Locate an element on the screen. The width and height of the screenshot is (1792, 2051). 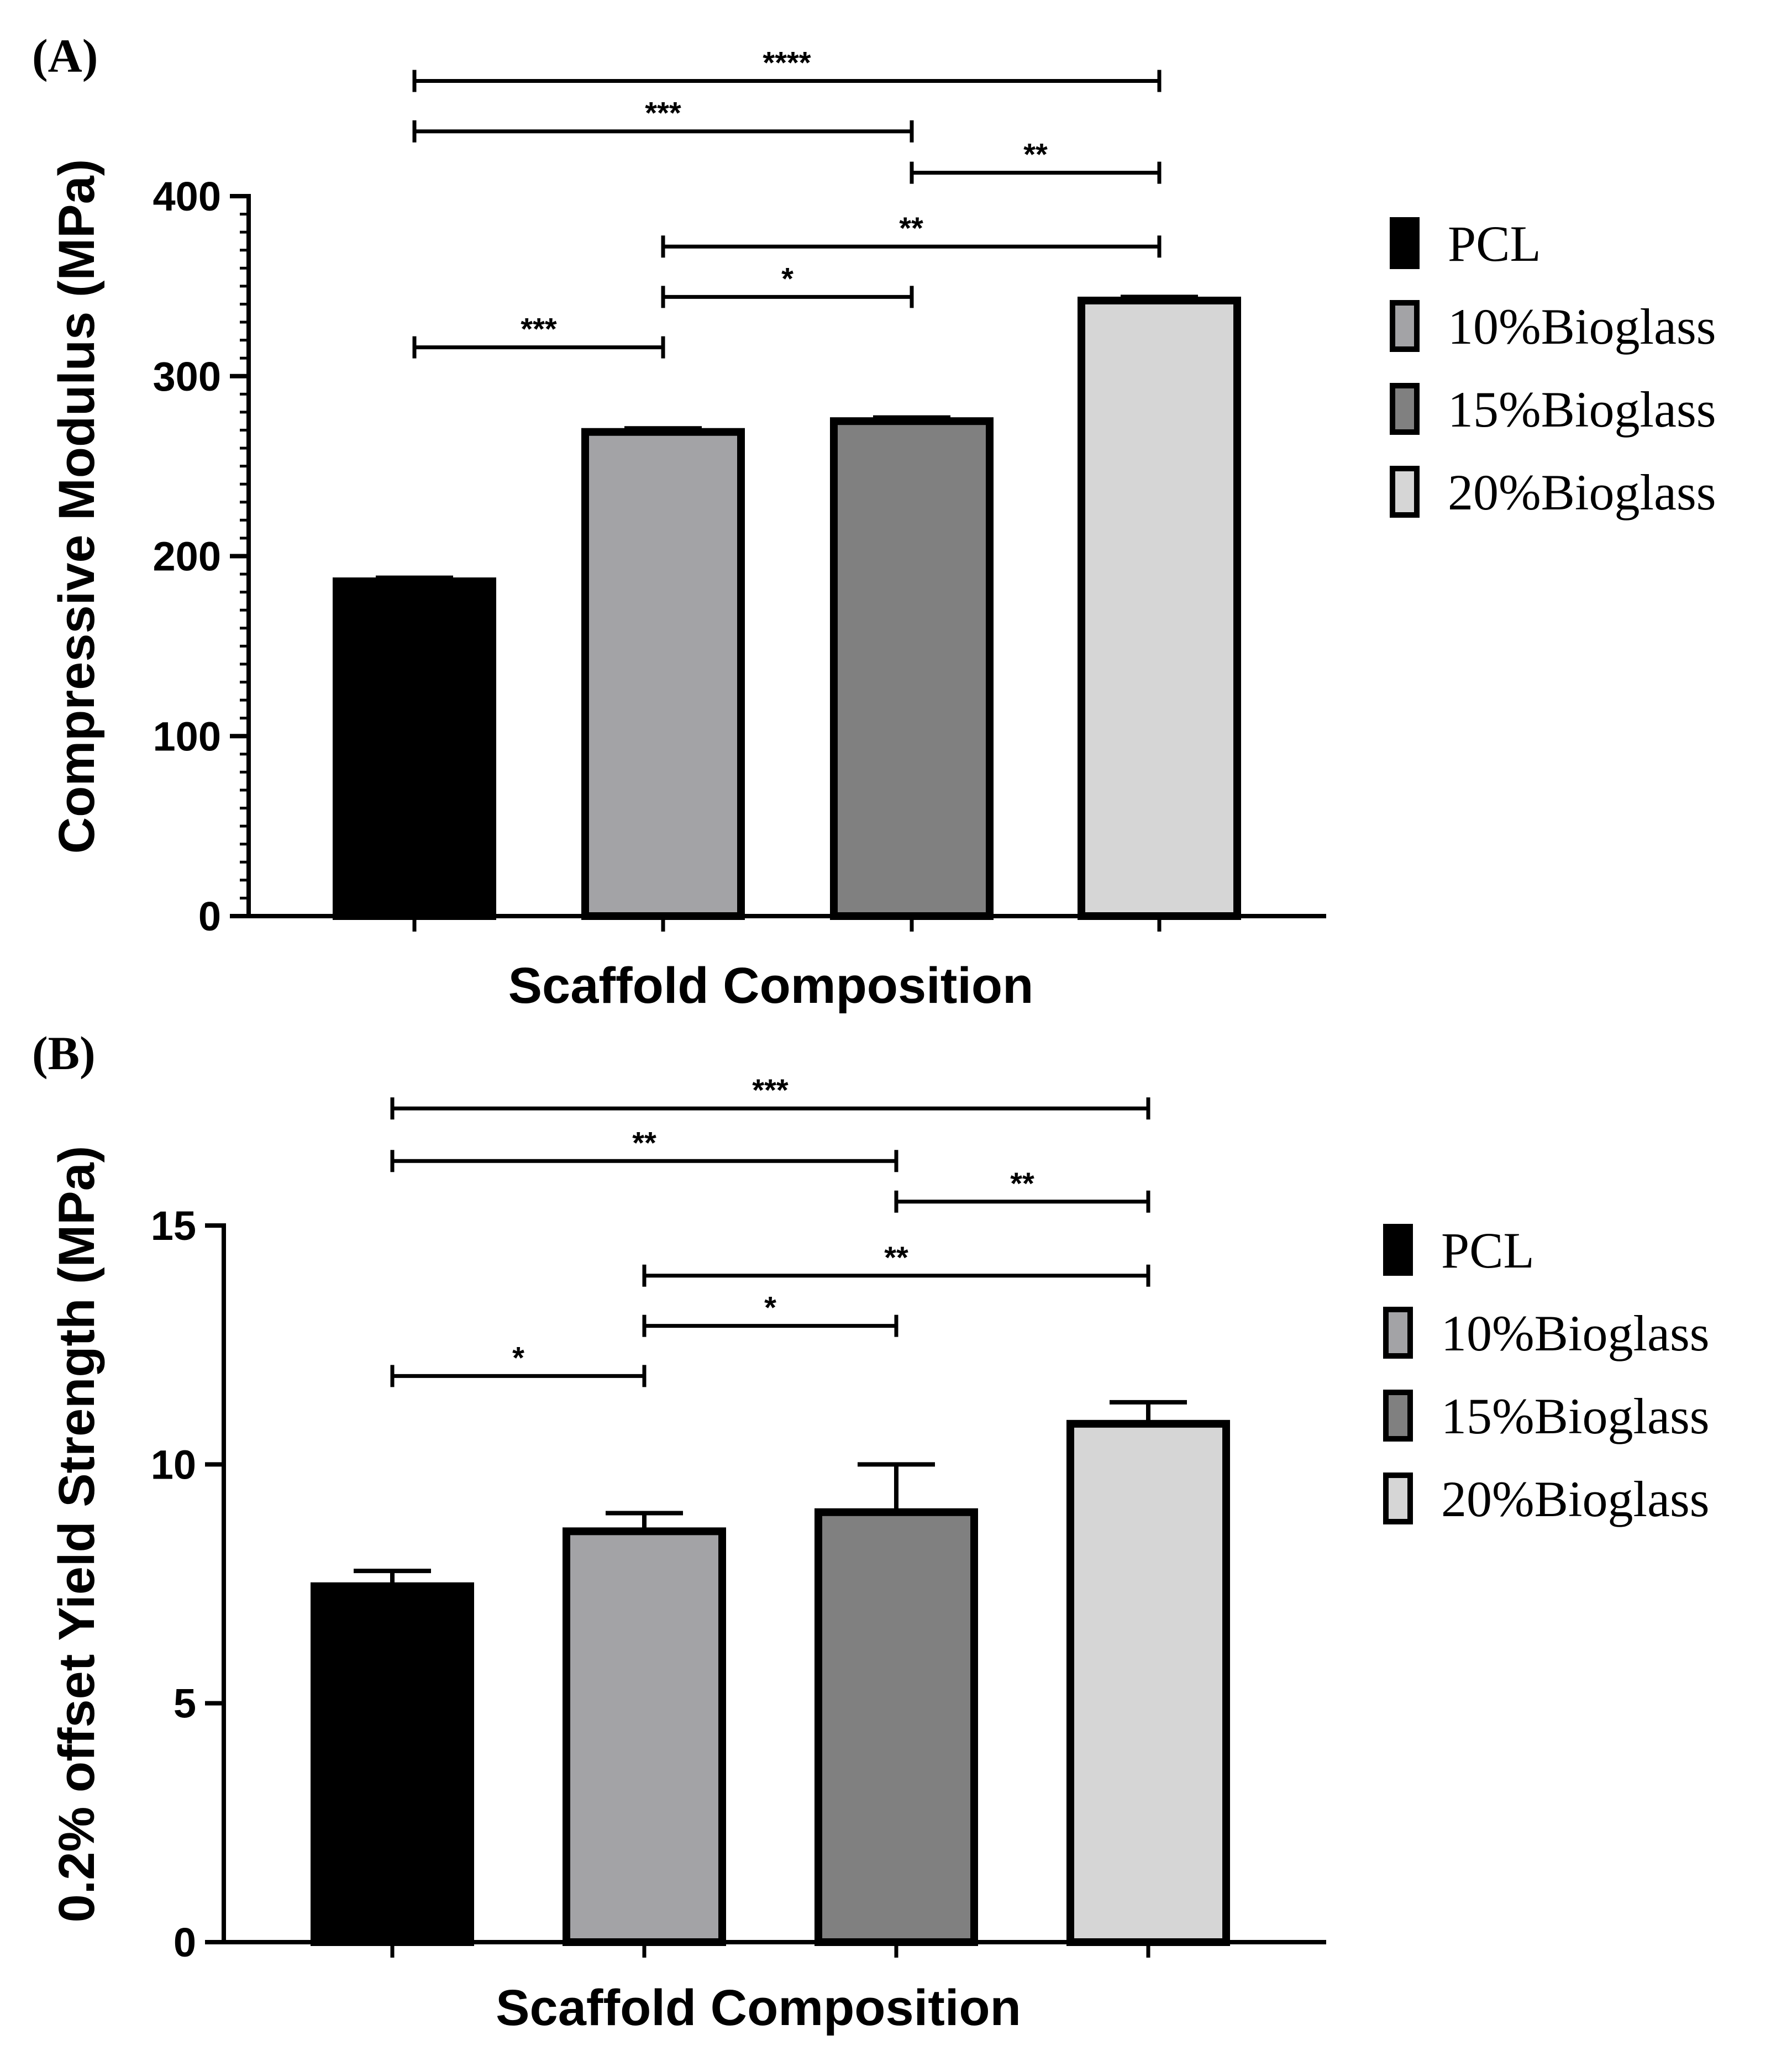
panel-label: (A) is located at coordinates (65, 55).